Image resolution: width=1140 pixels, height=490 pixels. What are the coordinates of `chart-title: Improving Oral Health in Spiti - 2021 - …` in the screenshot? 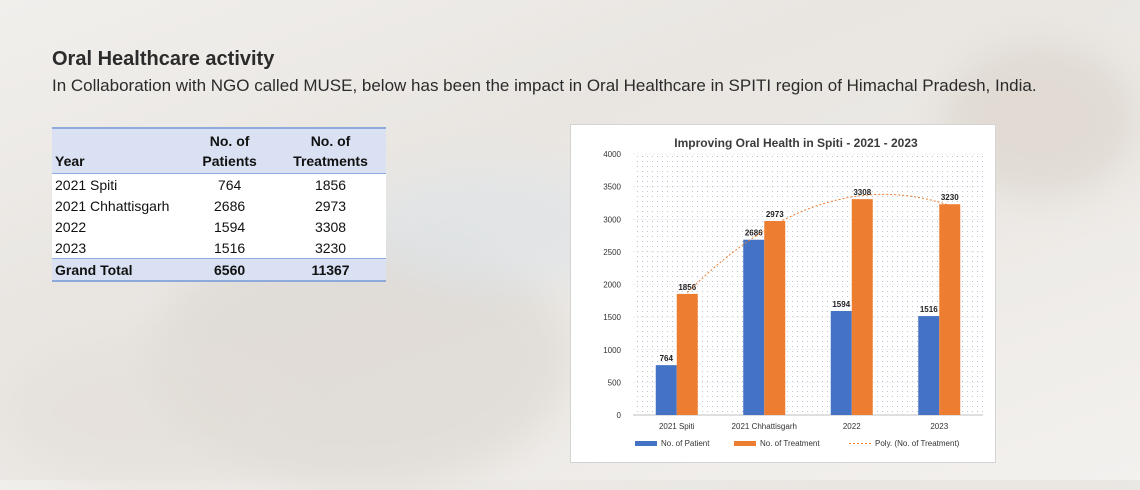 It's located at (796, 143).